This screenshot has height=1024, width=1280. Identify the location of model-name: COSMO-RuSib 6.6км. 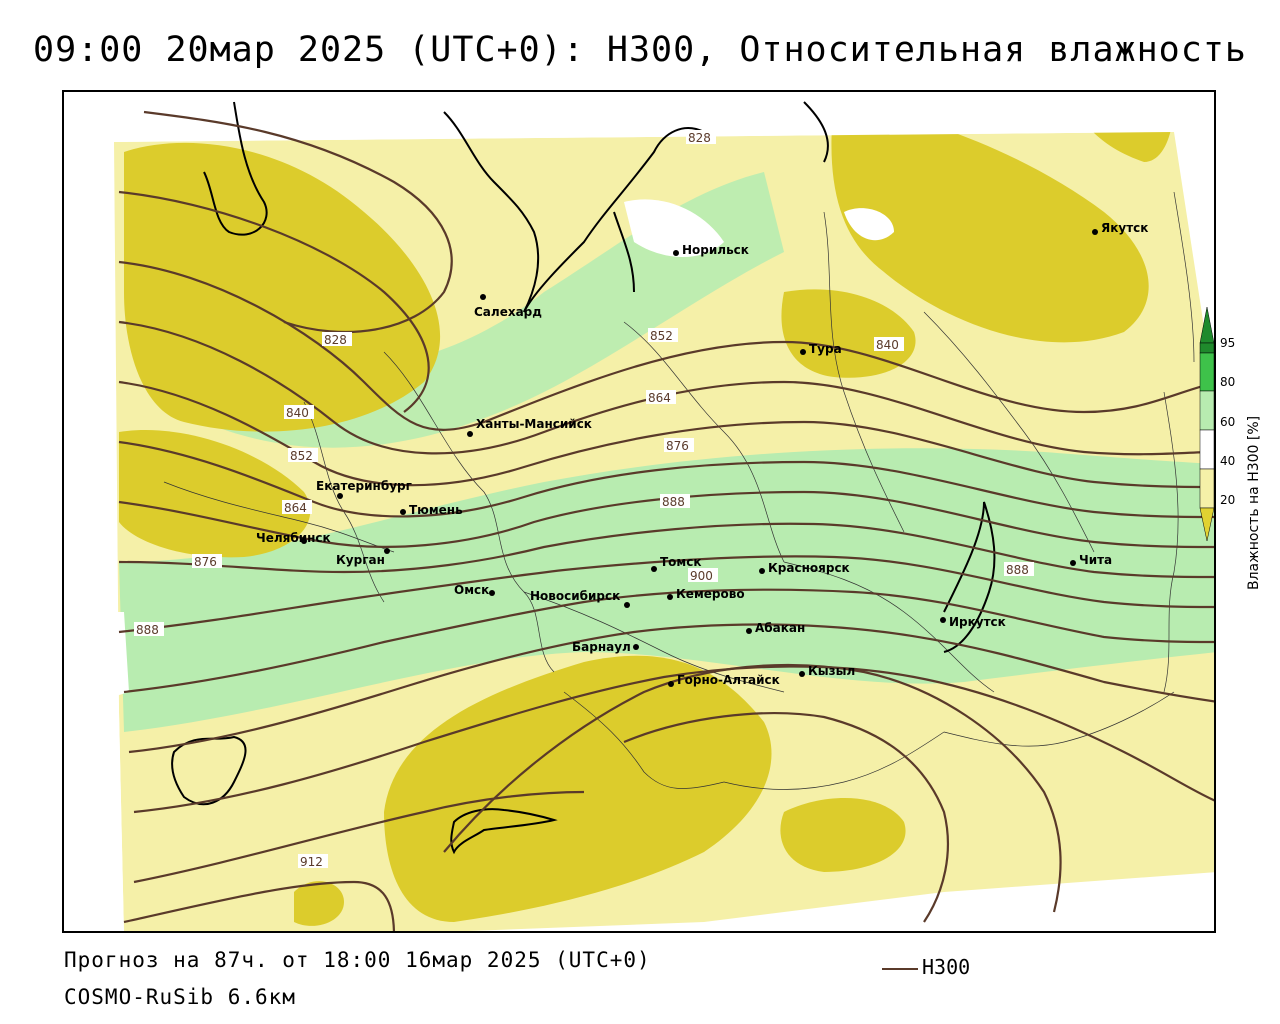
(180, 997).